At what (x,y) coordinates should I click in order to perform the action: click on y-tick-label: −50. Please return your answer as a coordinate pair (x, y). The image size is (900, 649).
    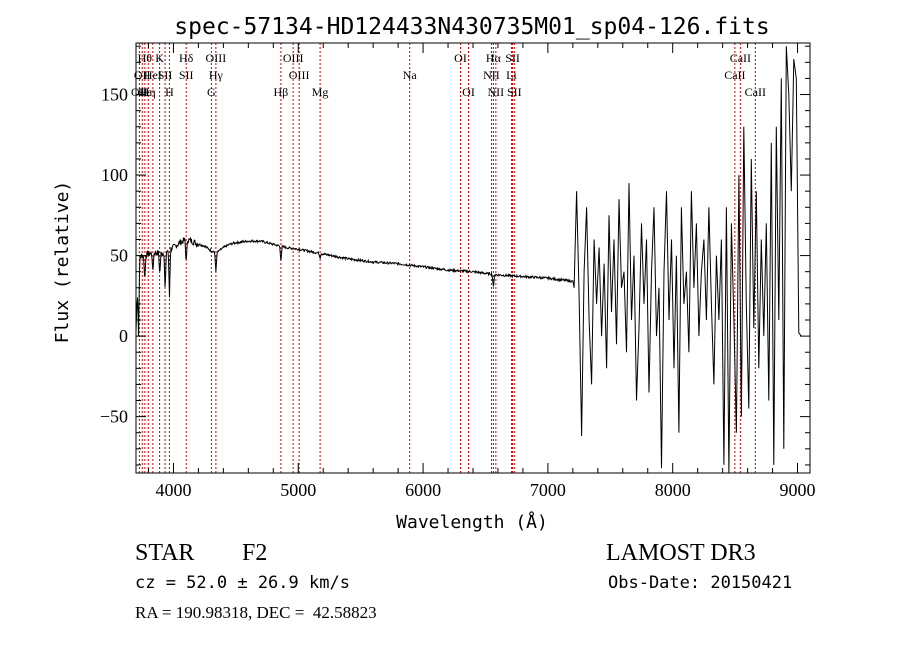
    Looking at the image, I should click on (114, 417).